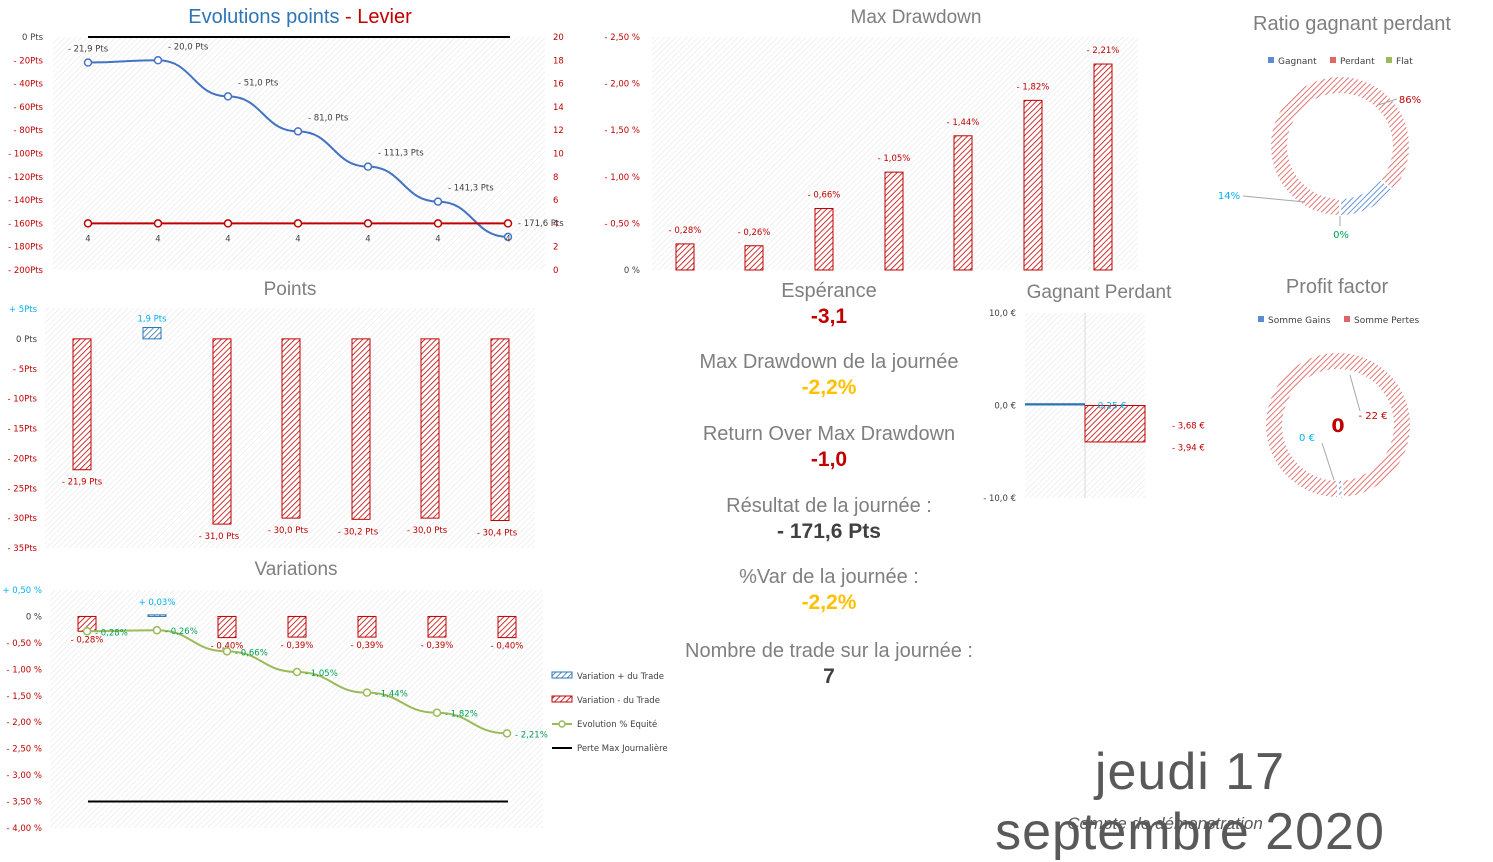 The width and height of the screenshot is (1493, 862). I want to click on points-data-label: - 30,2 Pts, so click(358, 532).